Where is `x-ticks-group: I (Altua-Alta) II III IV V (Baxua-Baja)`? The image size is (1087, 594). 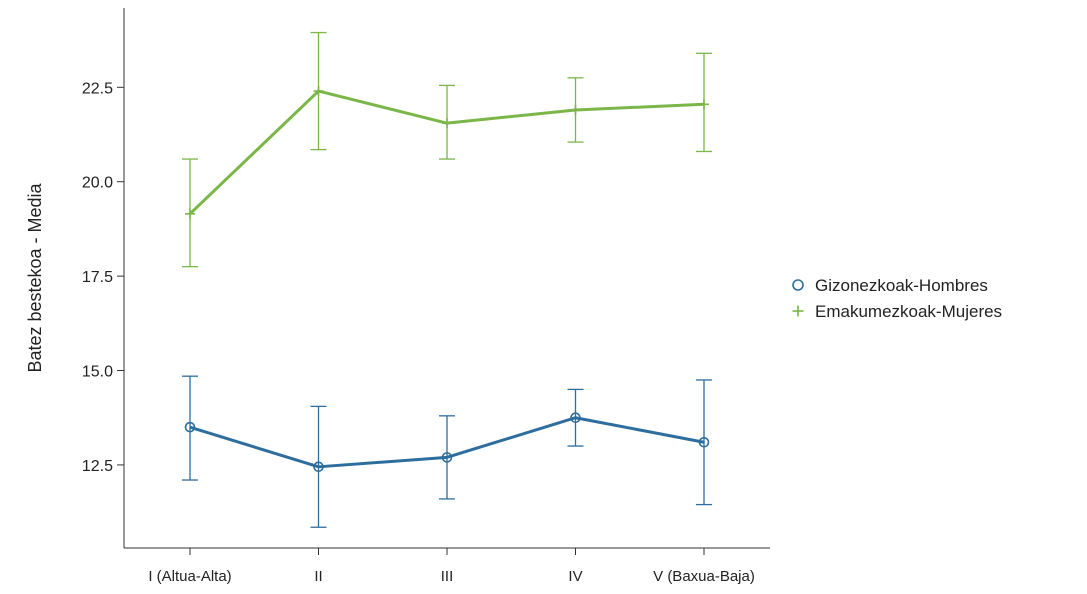 x-ticks-group: I (Altua-Alta) II III IV V (Baxua-Baja) is located at coordinates (451, 566).